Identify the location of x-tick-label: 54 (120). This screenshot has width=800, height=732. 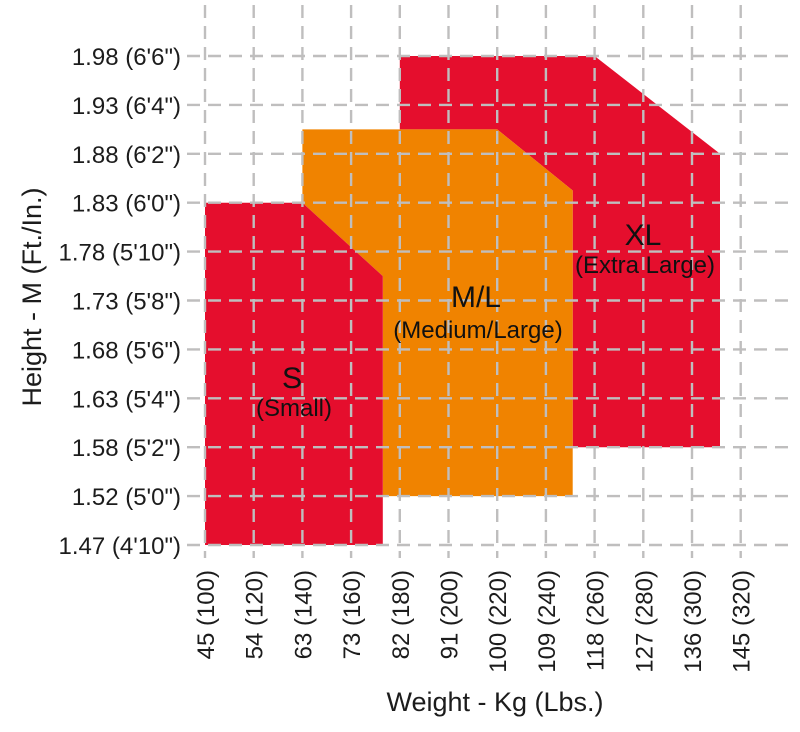
(255, 614).